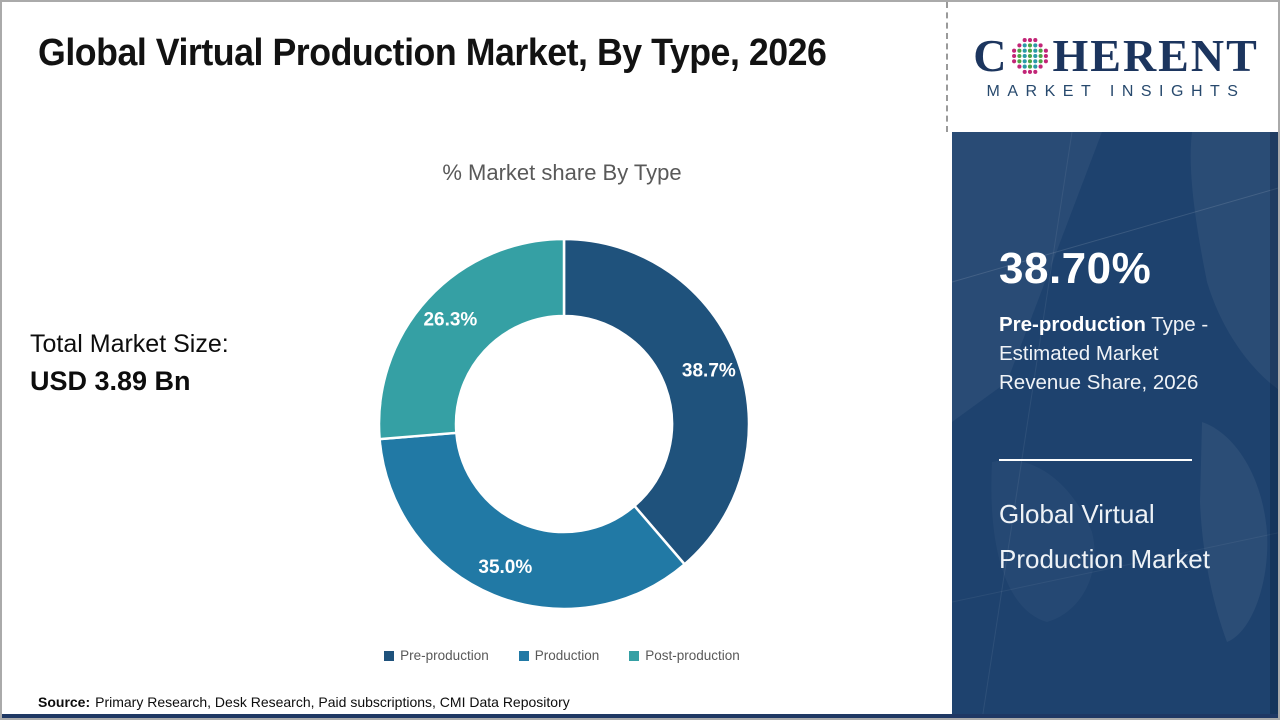 This screenshot has height=720, width=1280. Describe the element at coordinates (692, 655) in the screenshot. I see `legend-label: Post-production` at that location.